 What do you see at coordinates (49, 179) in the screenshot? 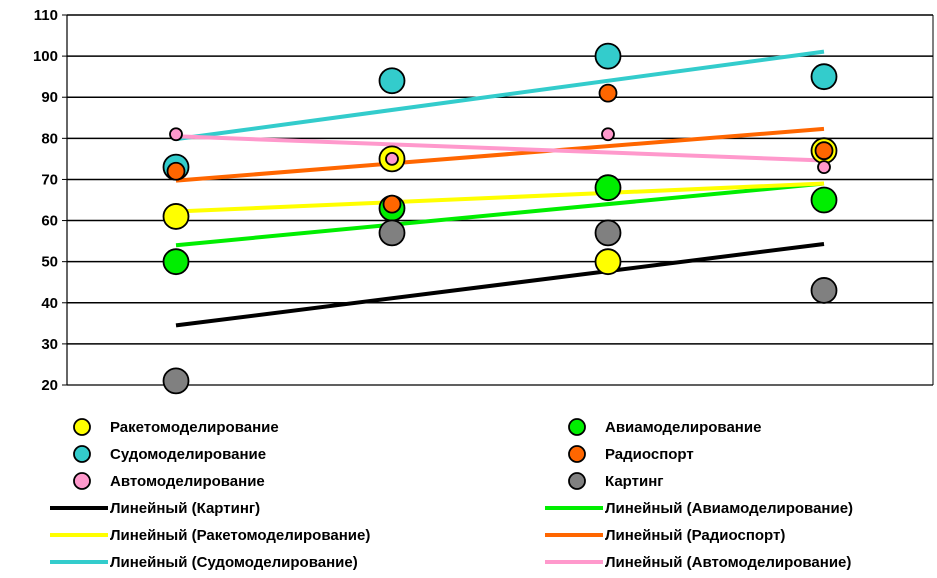
I see `y-tick-label: 70` at bounding box center [49, 179].